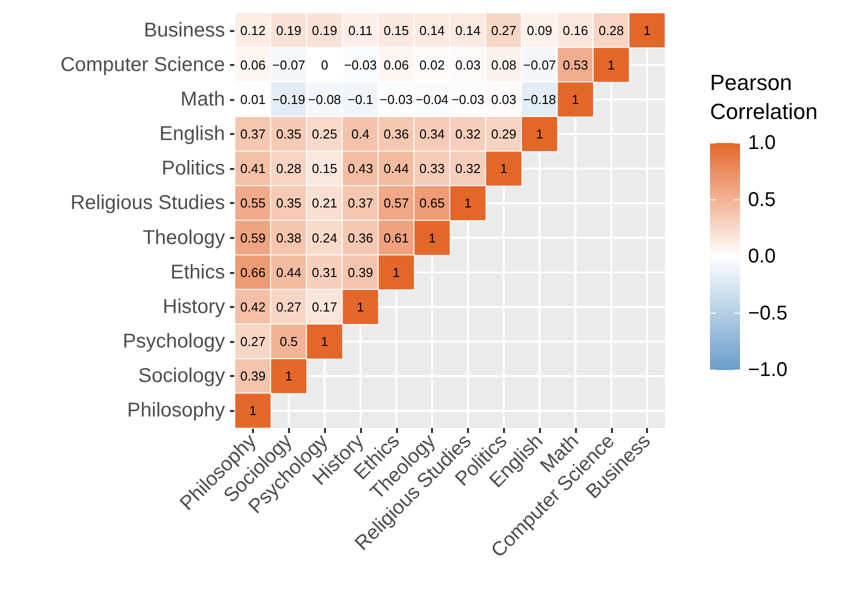 The width and height of the screenshot is (855, 607). I want to click on data-label: 0.66, so click(253, 272).